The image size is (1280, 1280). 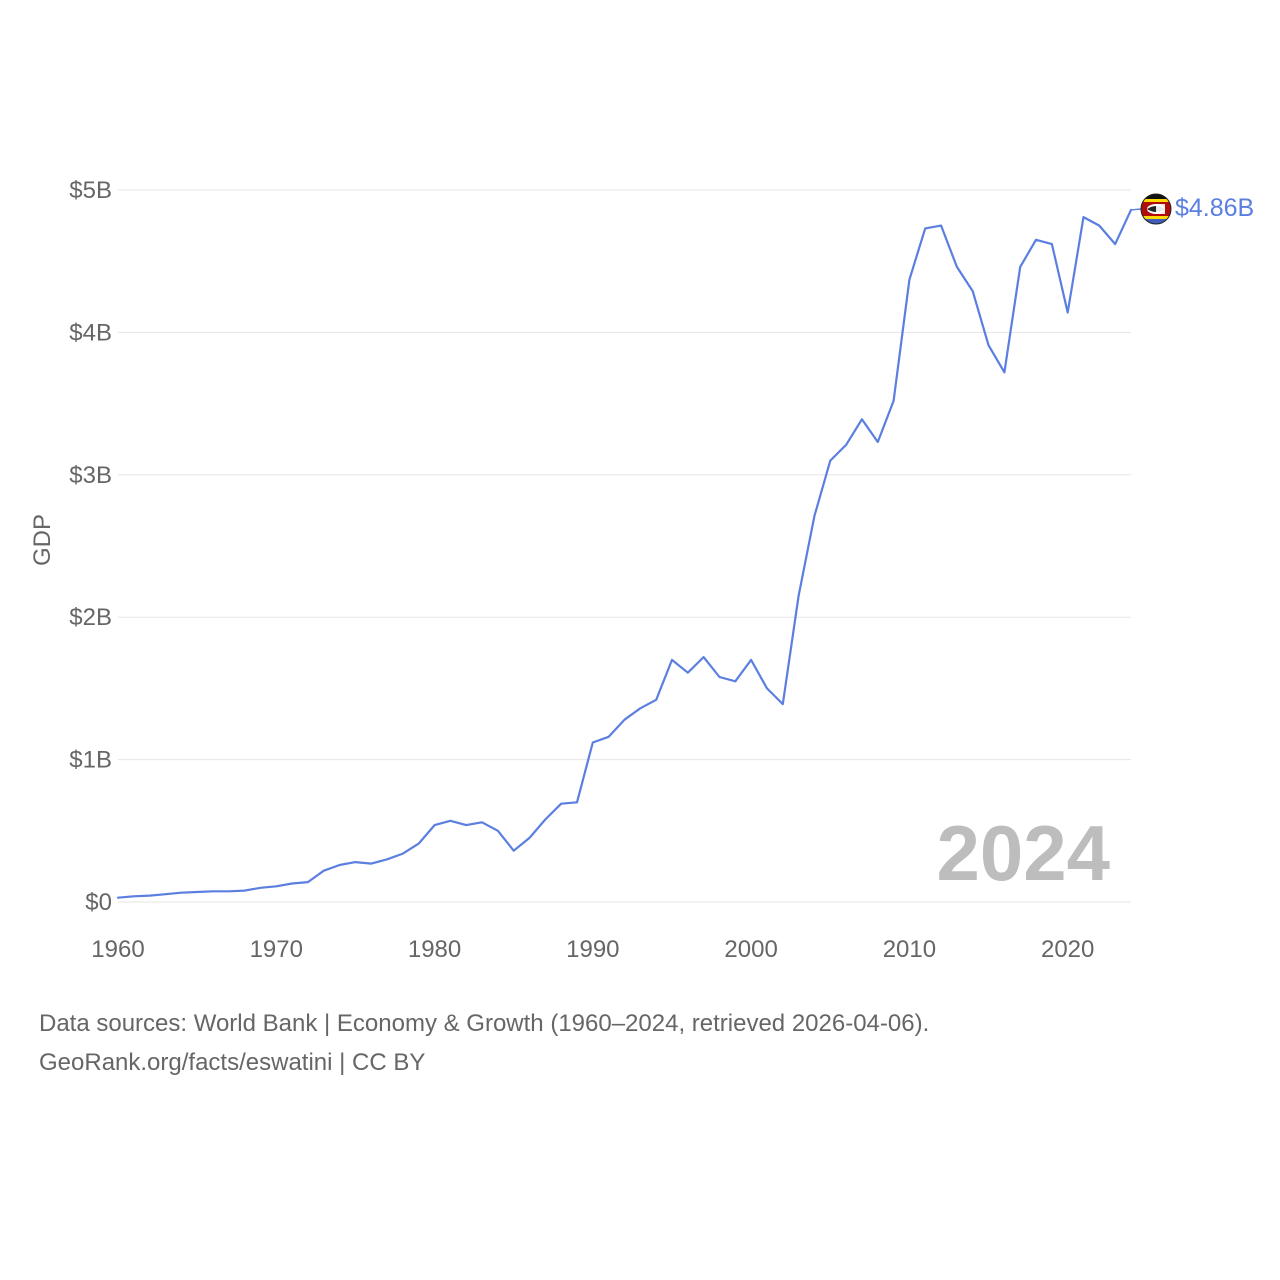 I want to click on y-tick-label-2: $2B, so click(x=90, y=617).